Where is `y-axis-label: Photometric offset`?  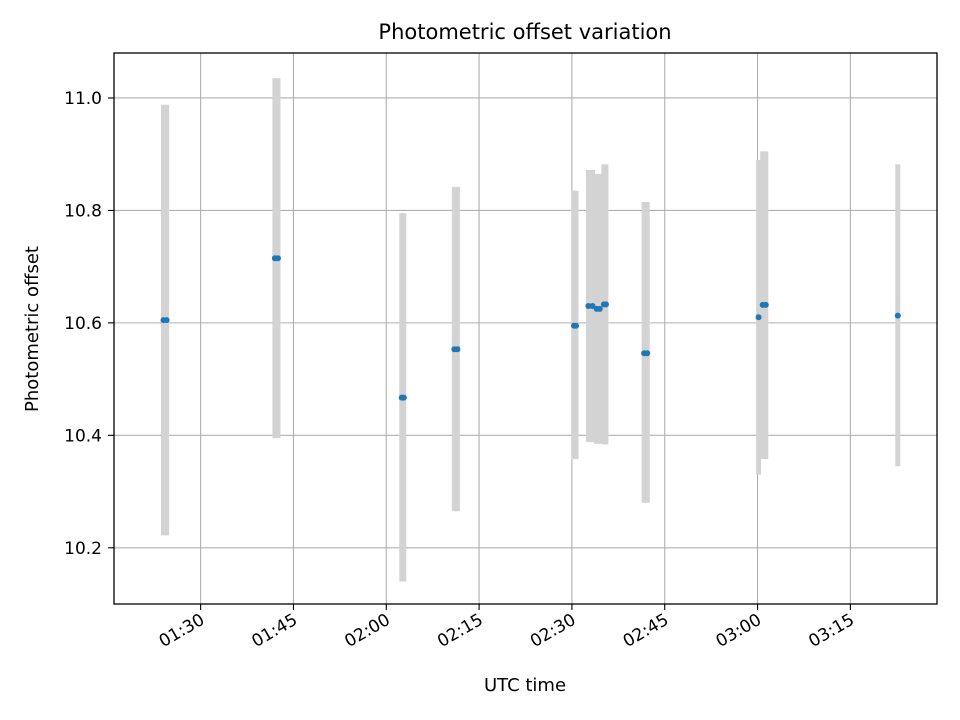 y-axis-label: Photometric offset is located at coordinates (32, 329).